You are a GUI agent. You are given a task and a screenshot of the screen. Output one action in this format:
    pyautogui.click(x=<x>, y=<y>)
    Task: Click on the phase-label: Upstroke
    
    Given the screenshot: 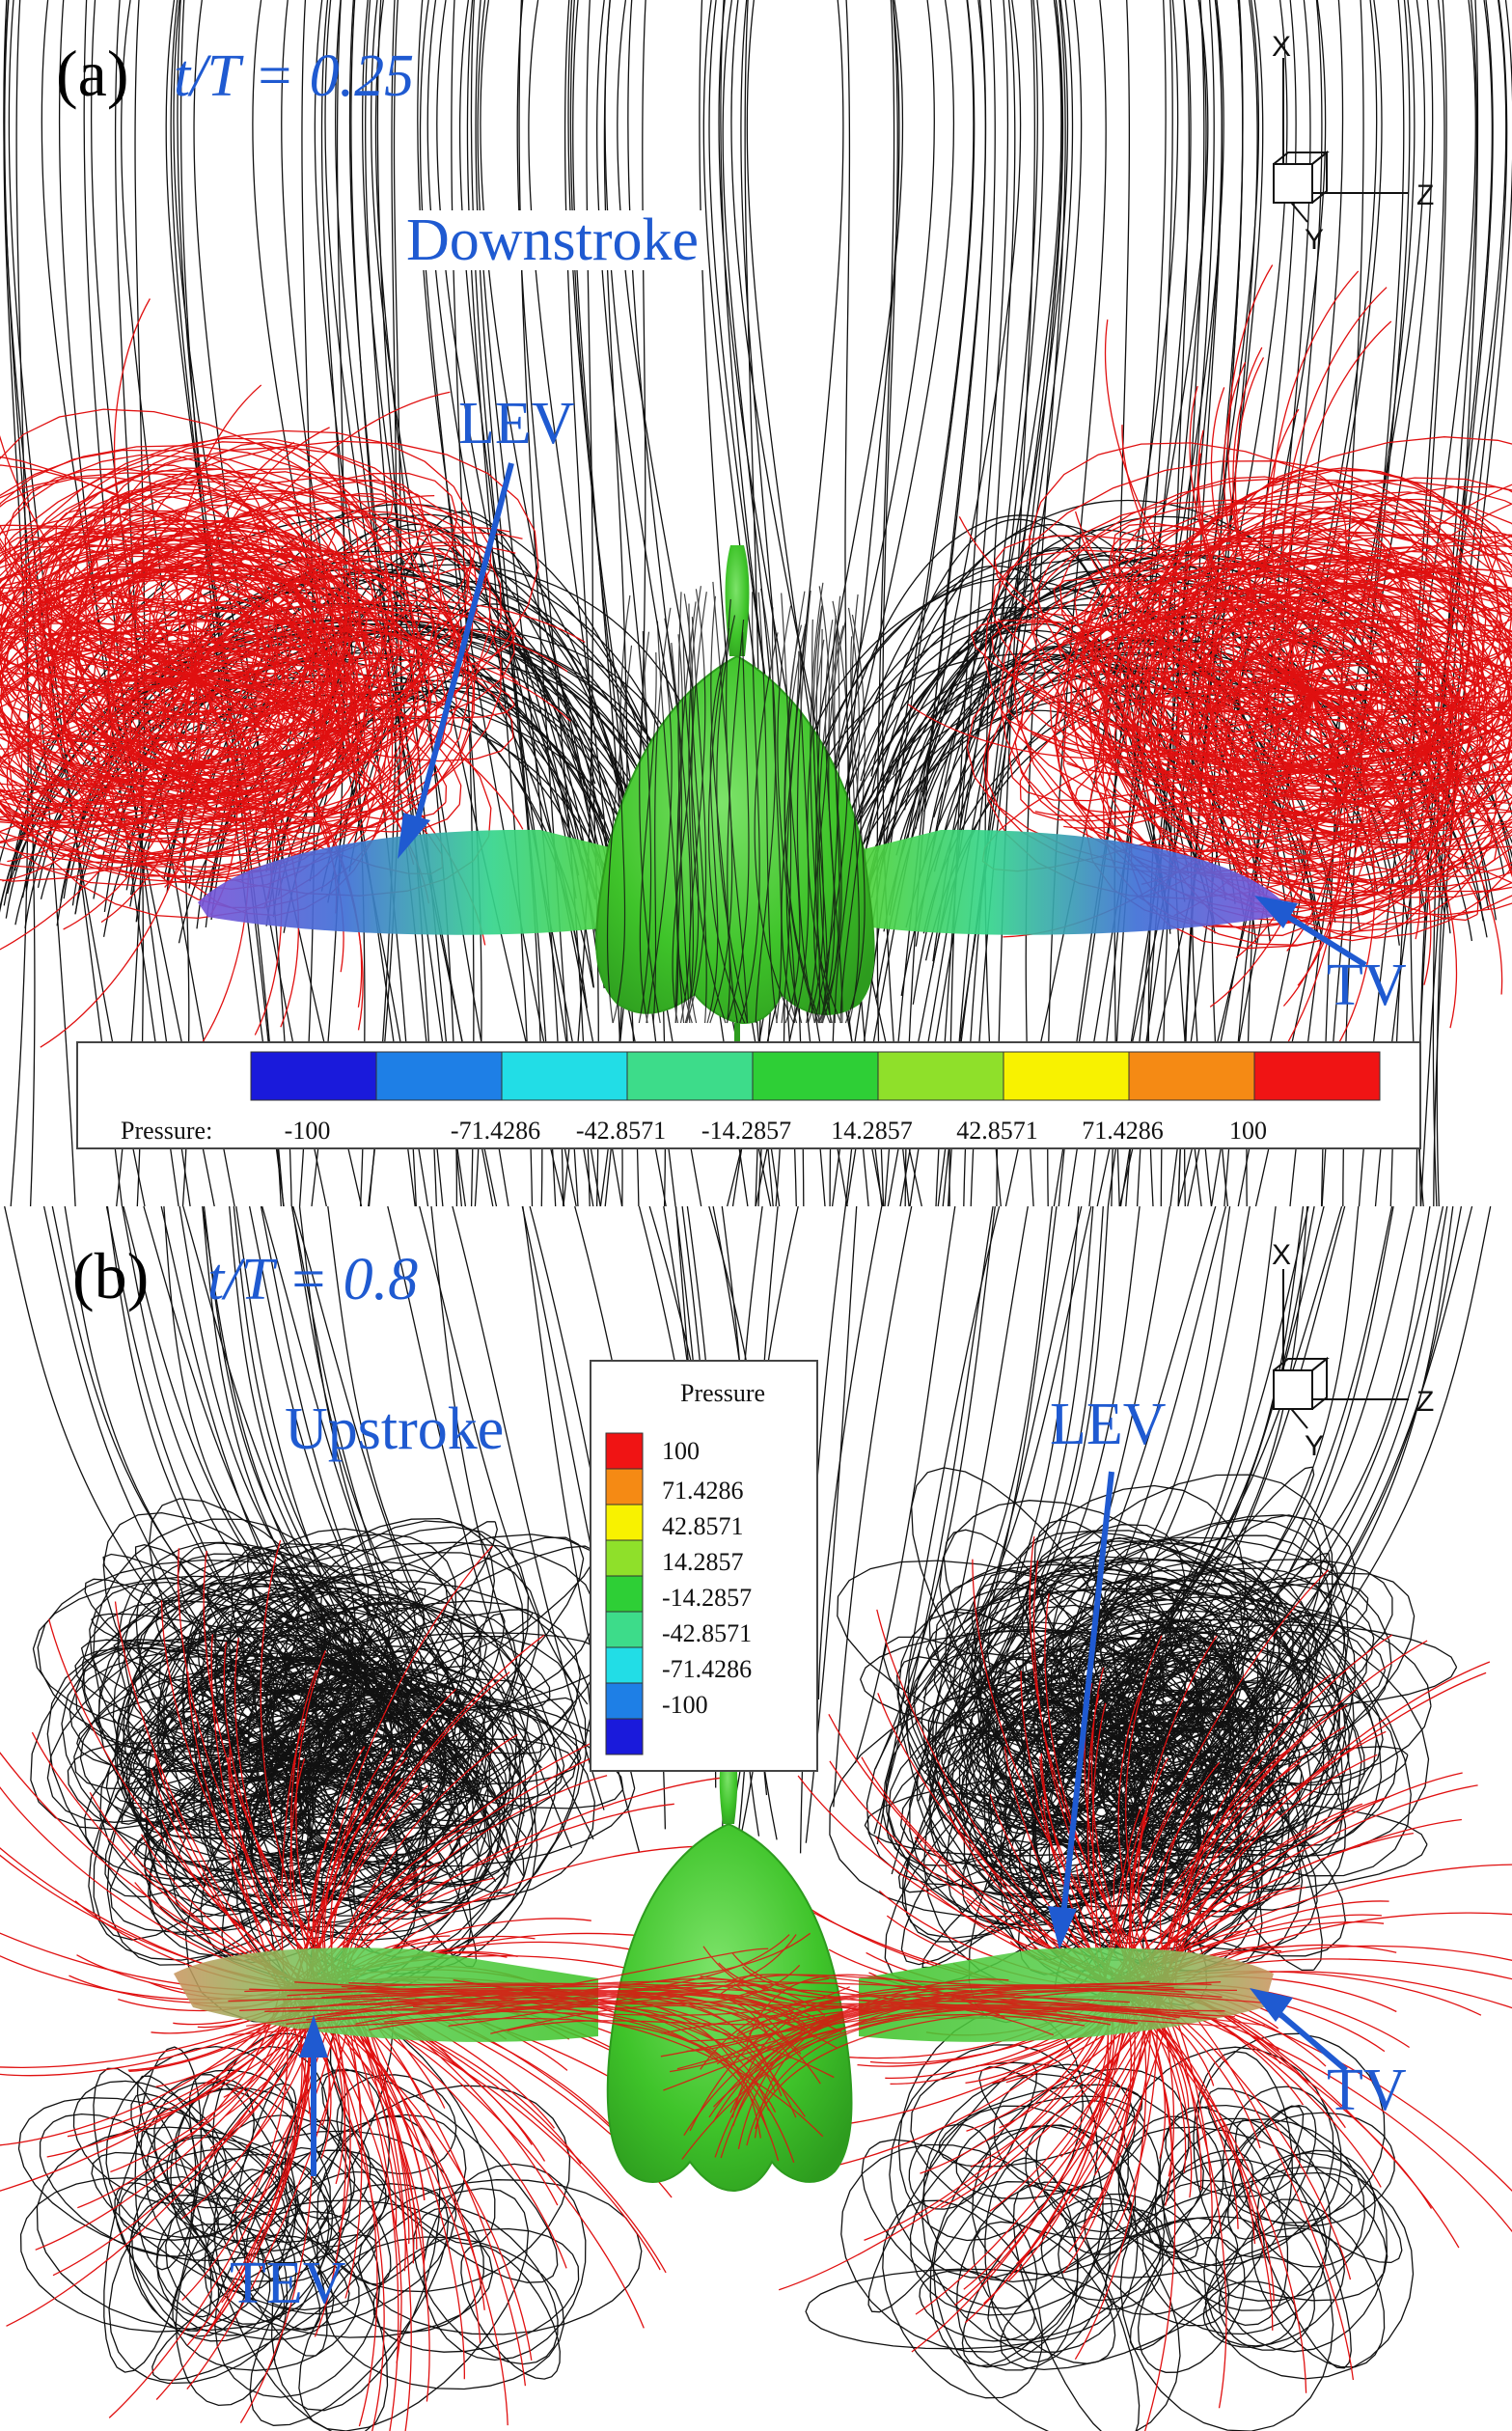 What is the action you would take?
    pyautogui.click(x=395, y=1429)
    